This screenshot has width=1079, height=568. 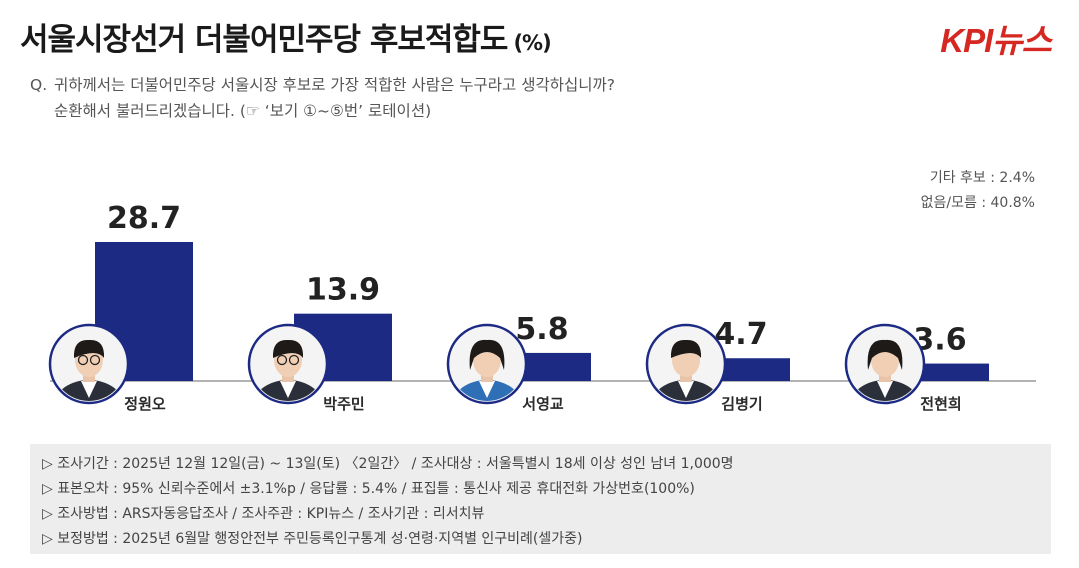 I want to click on title-unit: (%), so click(x=532, y=43).